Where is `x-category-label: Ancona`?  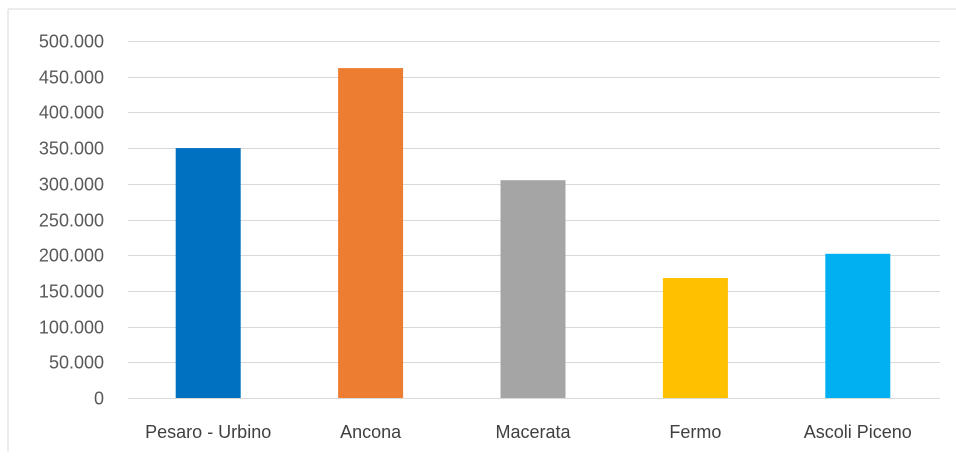
x-category-label: Ancona is located at coordinates (371, 432).